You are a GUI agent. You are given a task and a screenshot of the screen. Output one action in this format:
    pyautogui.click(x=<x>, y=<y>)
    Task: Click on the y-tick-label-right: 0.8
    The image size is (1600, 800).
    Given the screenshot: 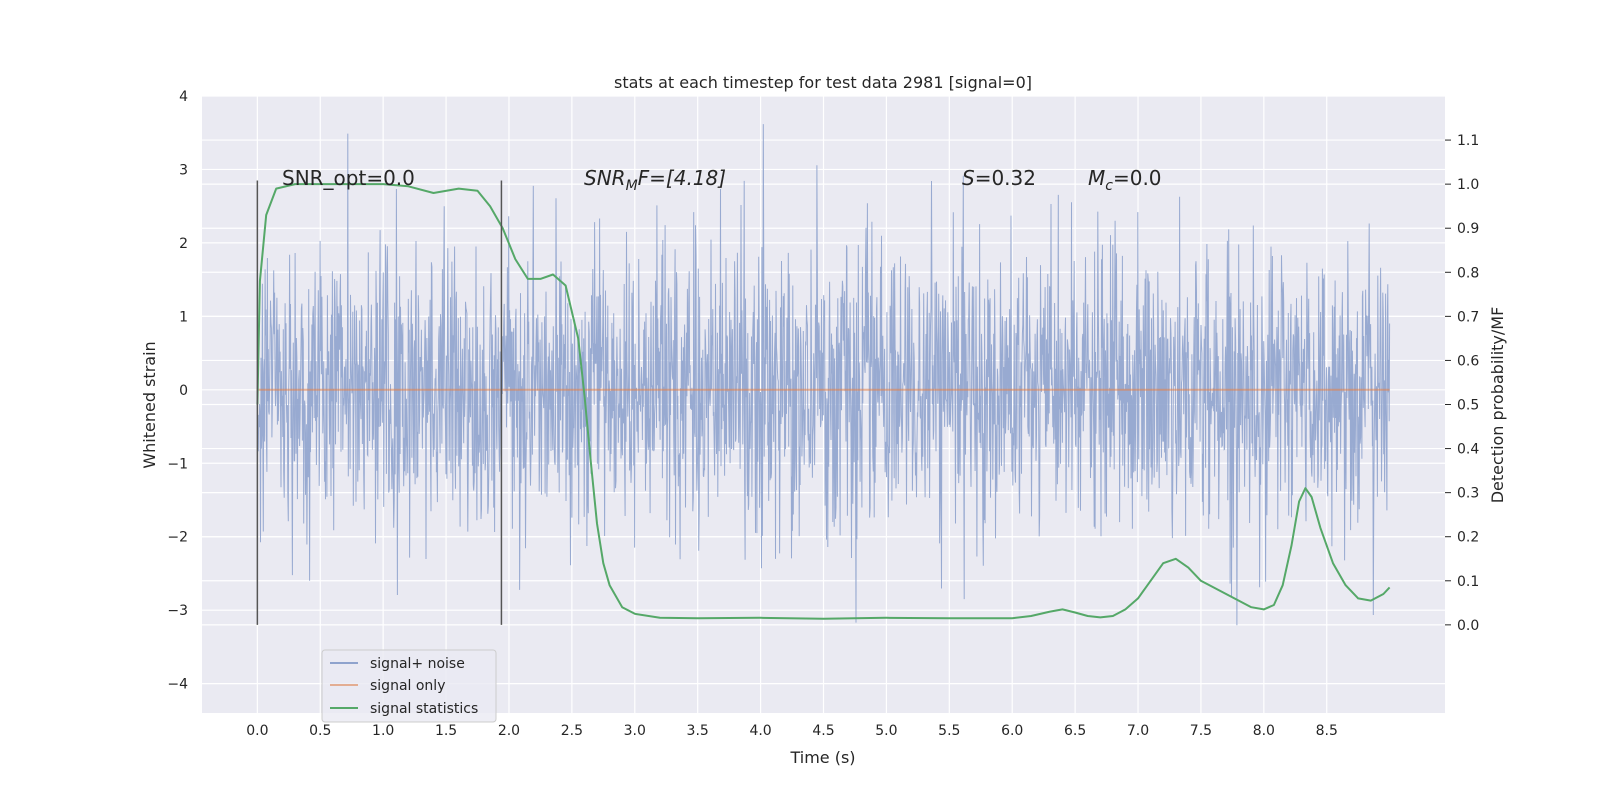 What is the action you would take?
    pyautogui.click(x=1468, y=273)
    